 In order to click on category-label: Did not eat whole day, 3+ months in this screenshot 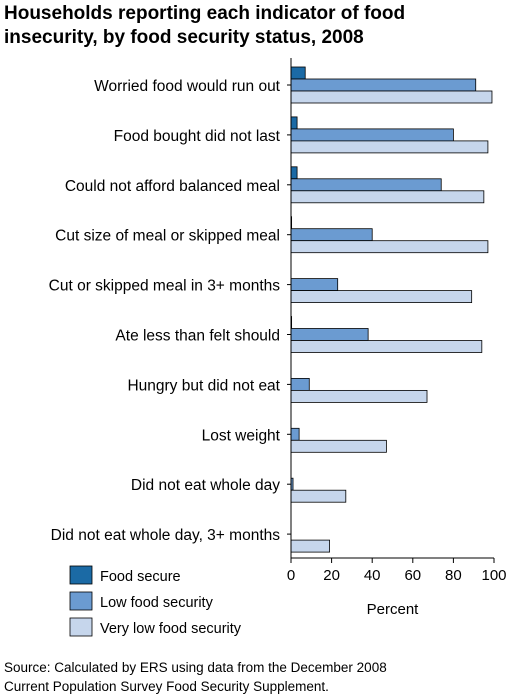, I will do `click(166, 535)`.